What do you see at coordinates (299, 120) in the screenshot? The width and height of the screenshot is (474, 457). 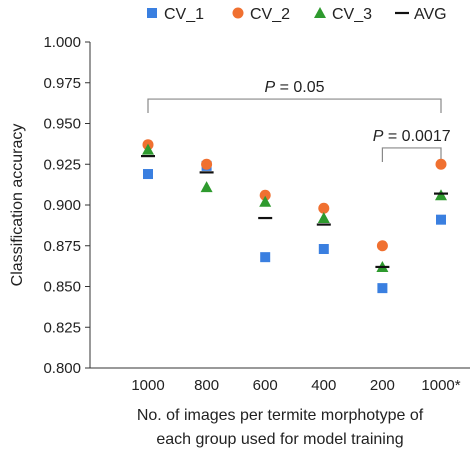 I see `annotations: P = 0.05 P = 0.0017` at bounding box center [299, 120].